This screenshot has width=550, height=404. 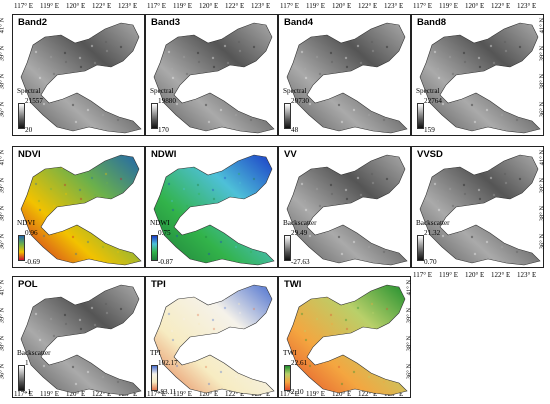 What do you see at coordinates (430, 262) in the screenshot?
I see `legend-min: 0.70` at bounding box center [430, 262].